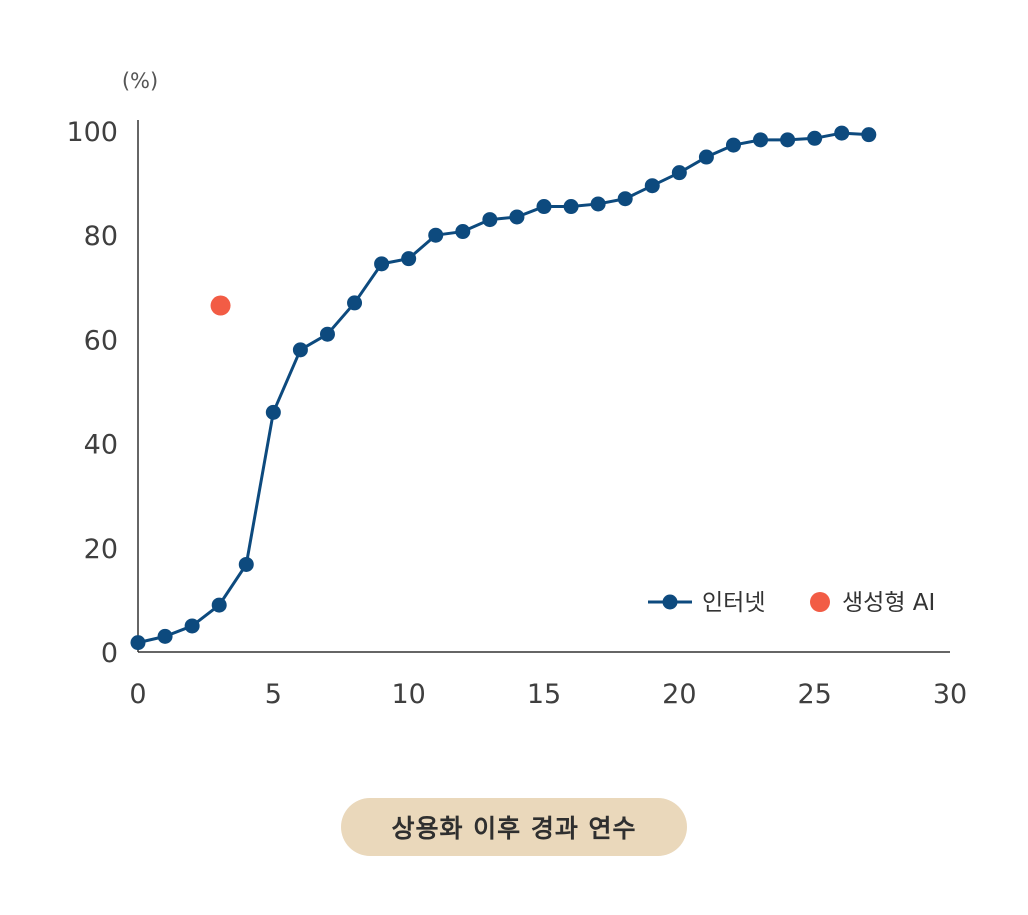 Image resolution: width=1028 pixels, height=915 pixels. What do you see at coordinates (950, 694) in the screenshot?
I see `x-tick-label: 30` at bounding box center [950, 694].